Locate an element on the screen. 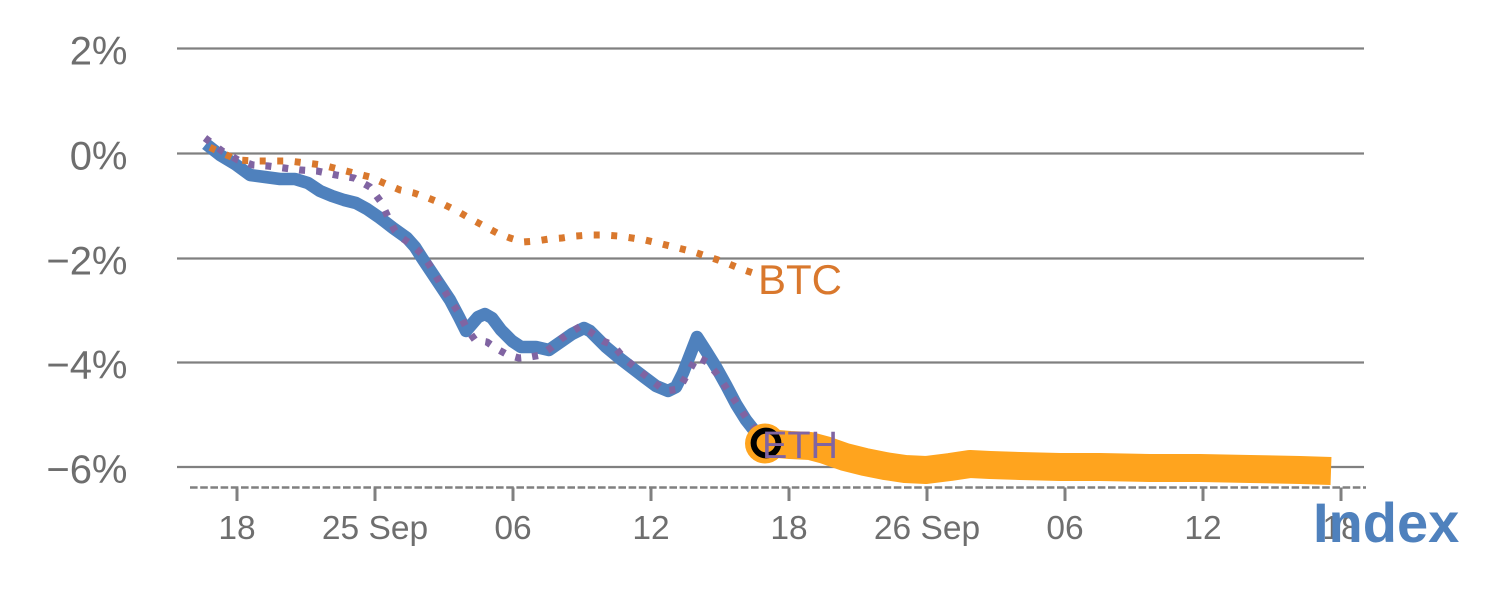 The image size is (1500, 600). svg-text: −4% is located at coordinates (86, 366).